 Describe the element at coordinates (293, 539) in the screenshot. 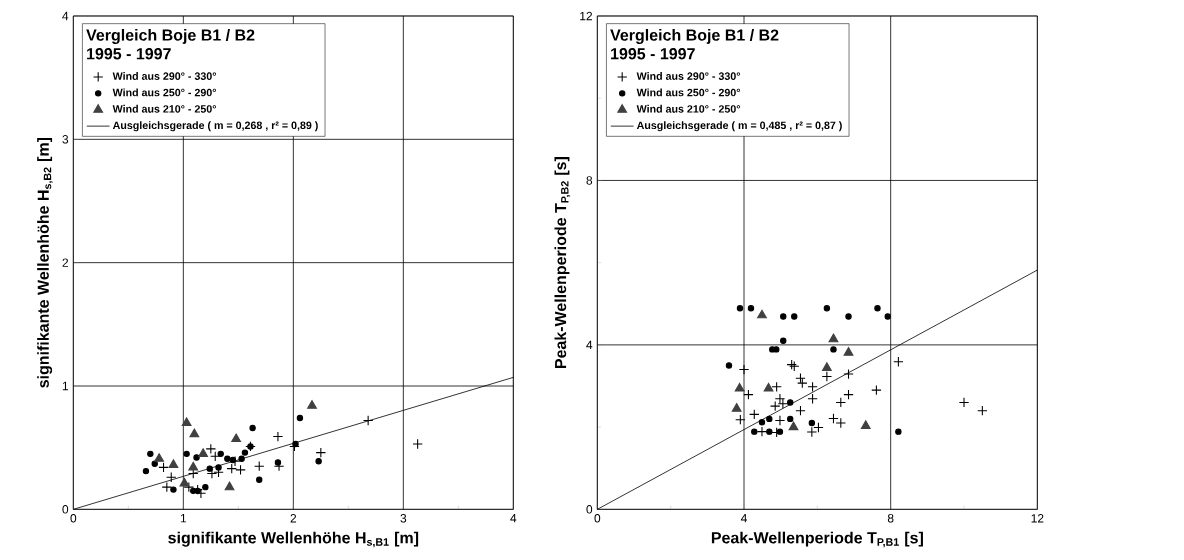

I see `x-axis-title: signifikante Wellenhöhe H$_{s,B1}$ [m]` at that location.